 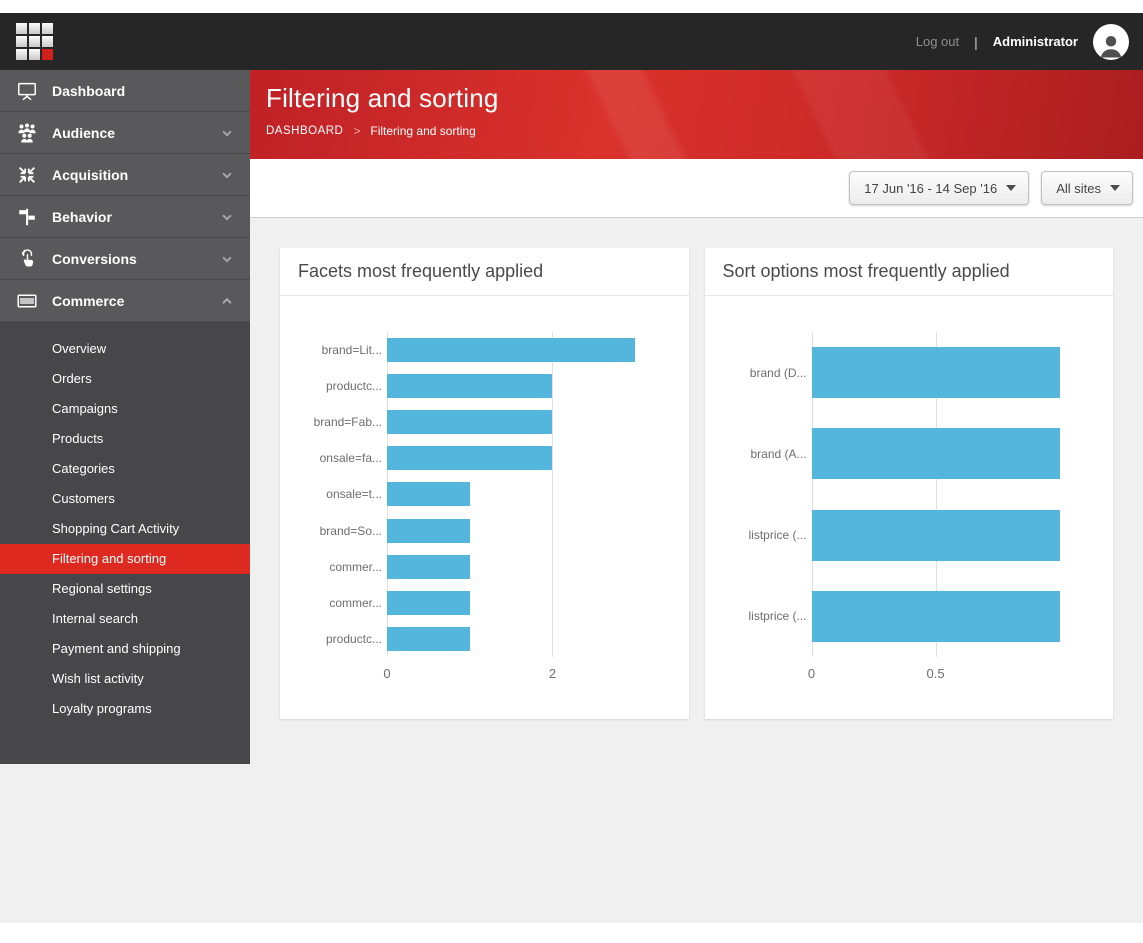 I want to click on sidebar-item-behavior: Behavior, so click(x=125, y=217).